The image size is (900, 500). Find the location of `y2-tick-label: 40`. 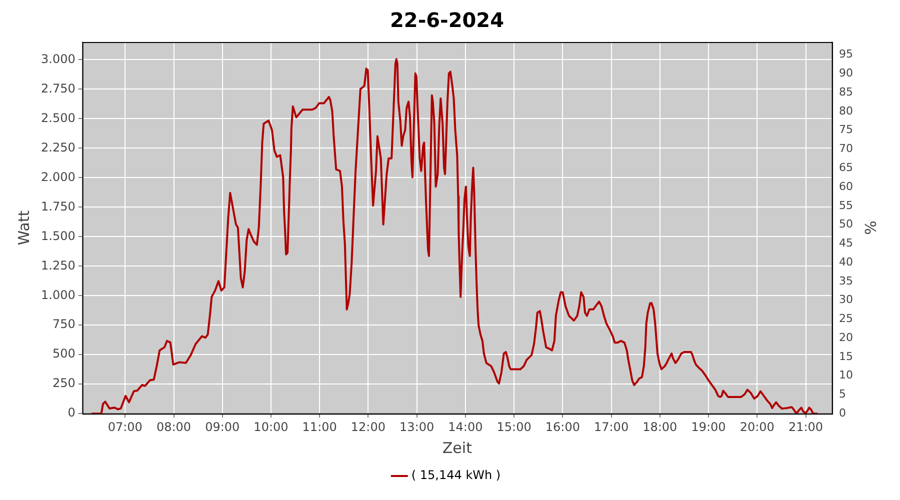

y2-tick-label: 40 is located at coordinates (846, 261).